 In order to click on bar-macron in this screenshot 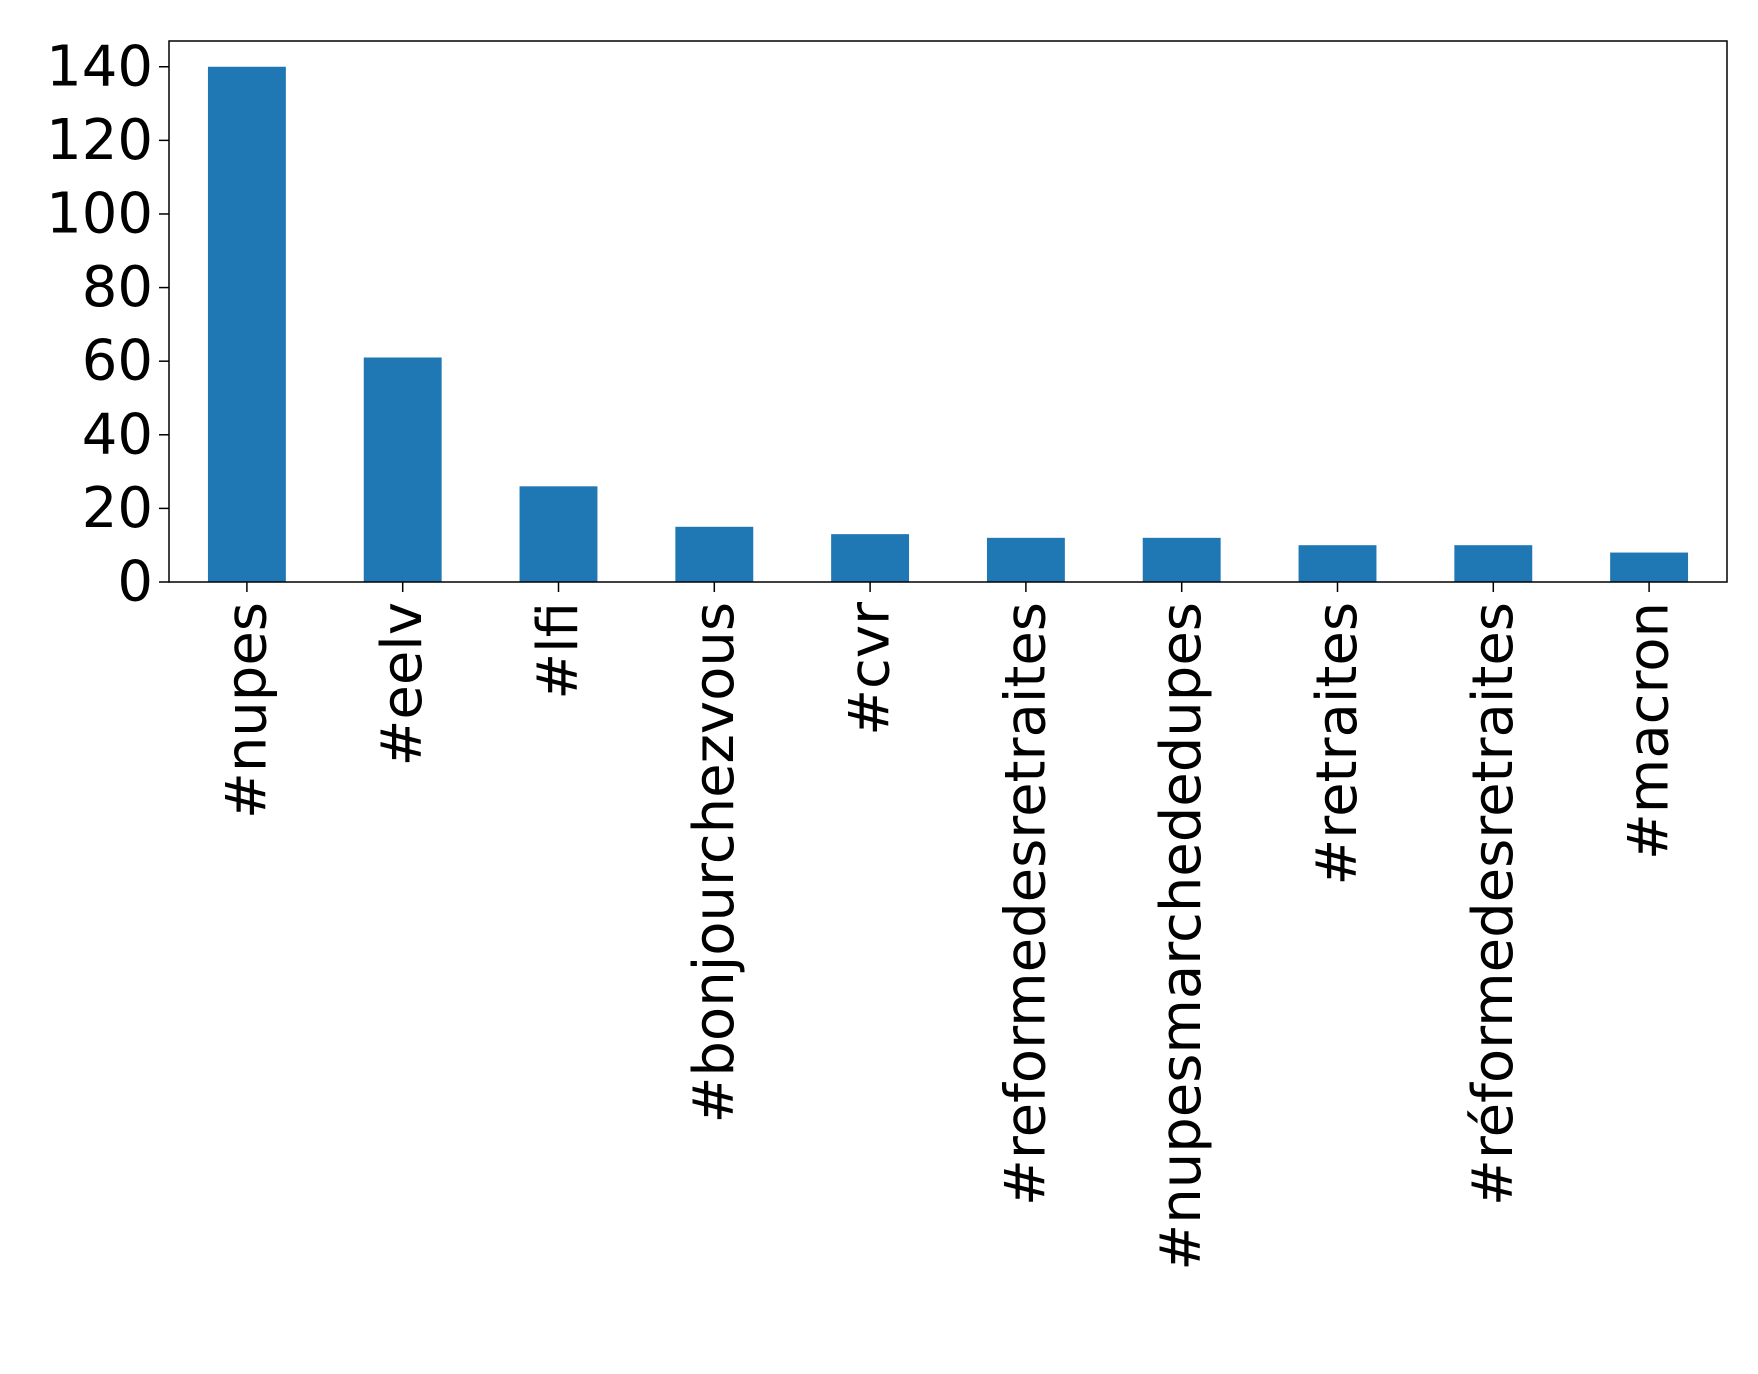, I will do `click(1649, 567)`.